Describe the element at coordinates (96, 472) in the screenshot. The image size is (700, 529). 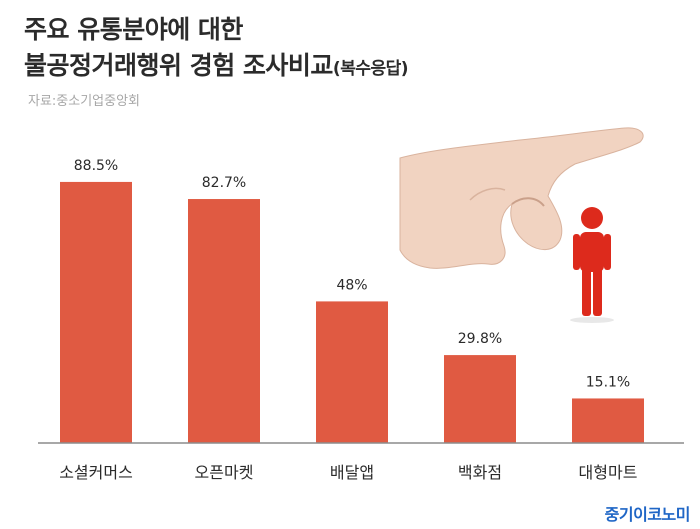
I see `category-label-1: 소셜커머스` at that location.